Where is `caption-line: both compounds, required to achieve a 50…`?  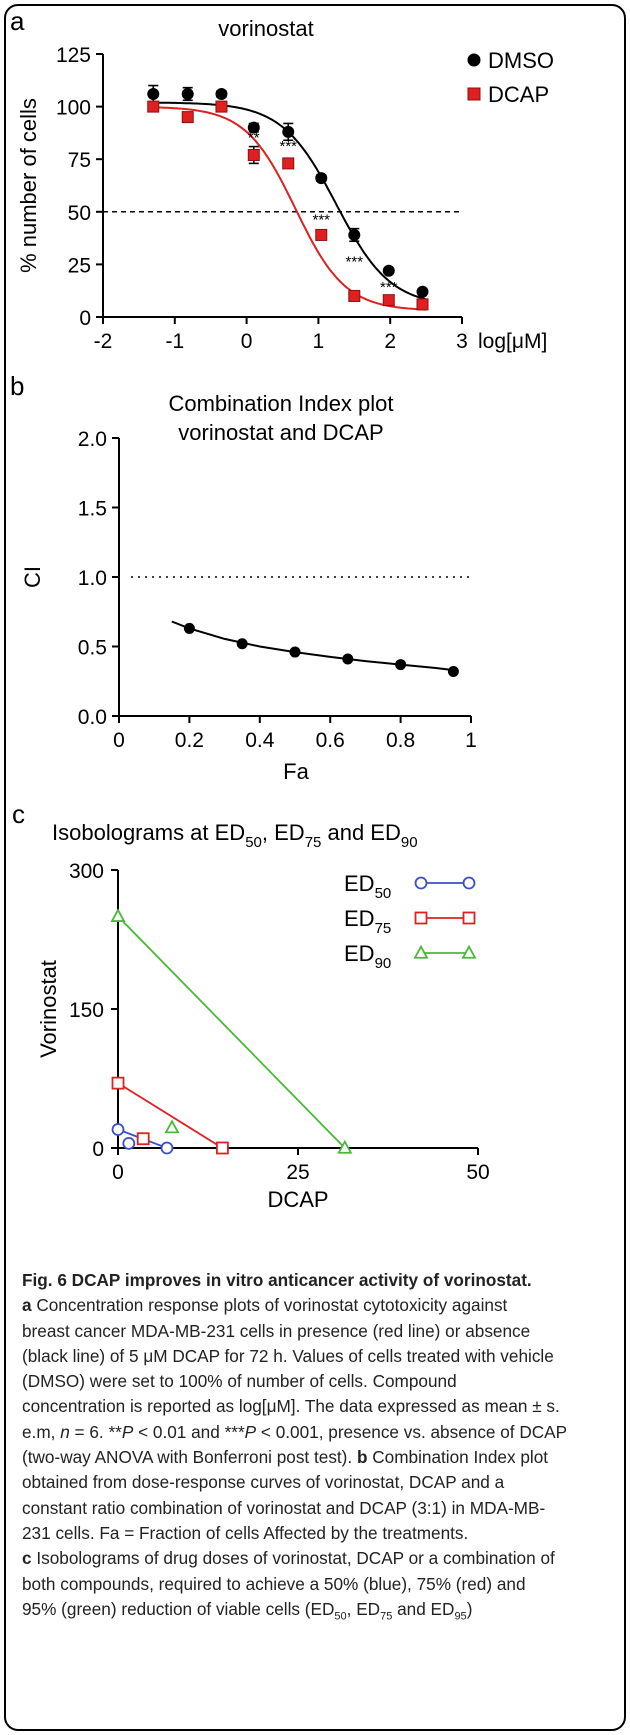 caption-line: both compounds, required to achieve a 50… is located at coordinates (318, 1584).